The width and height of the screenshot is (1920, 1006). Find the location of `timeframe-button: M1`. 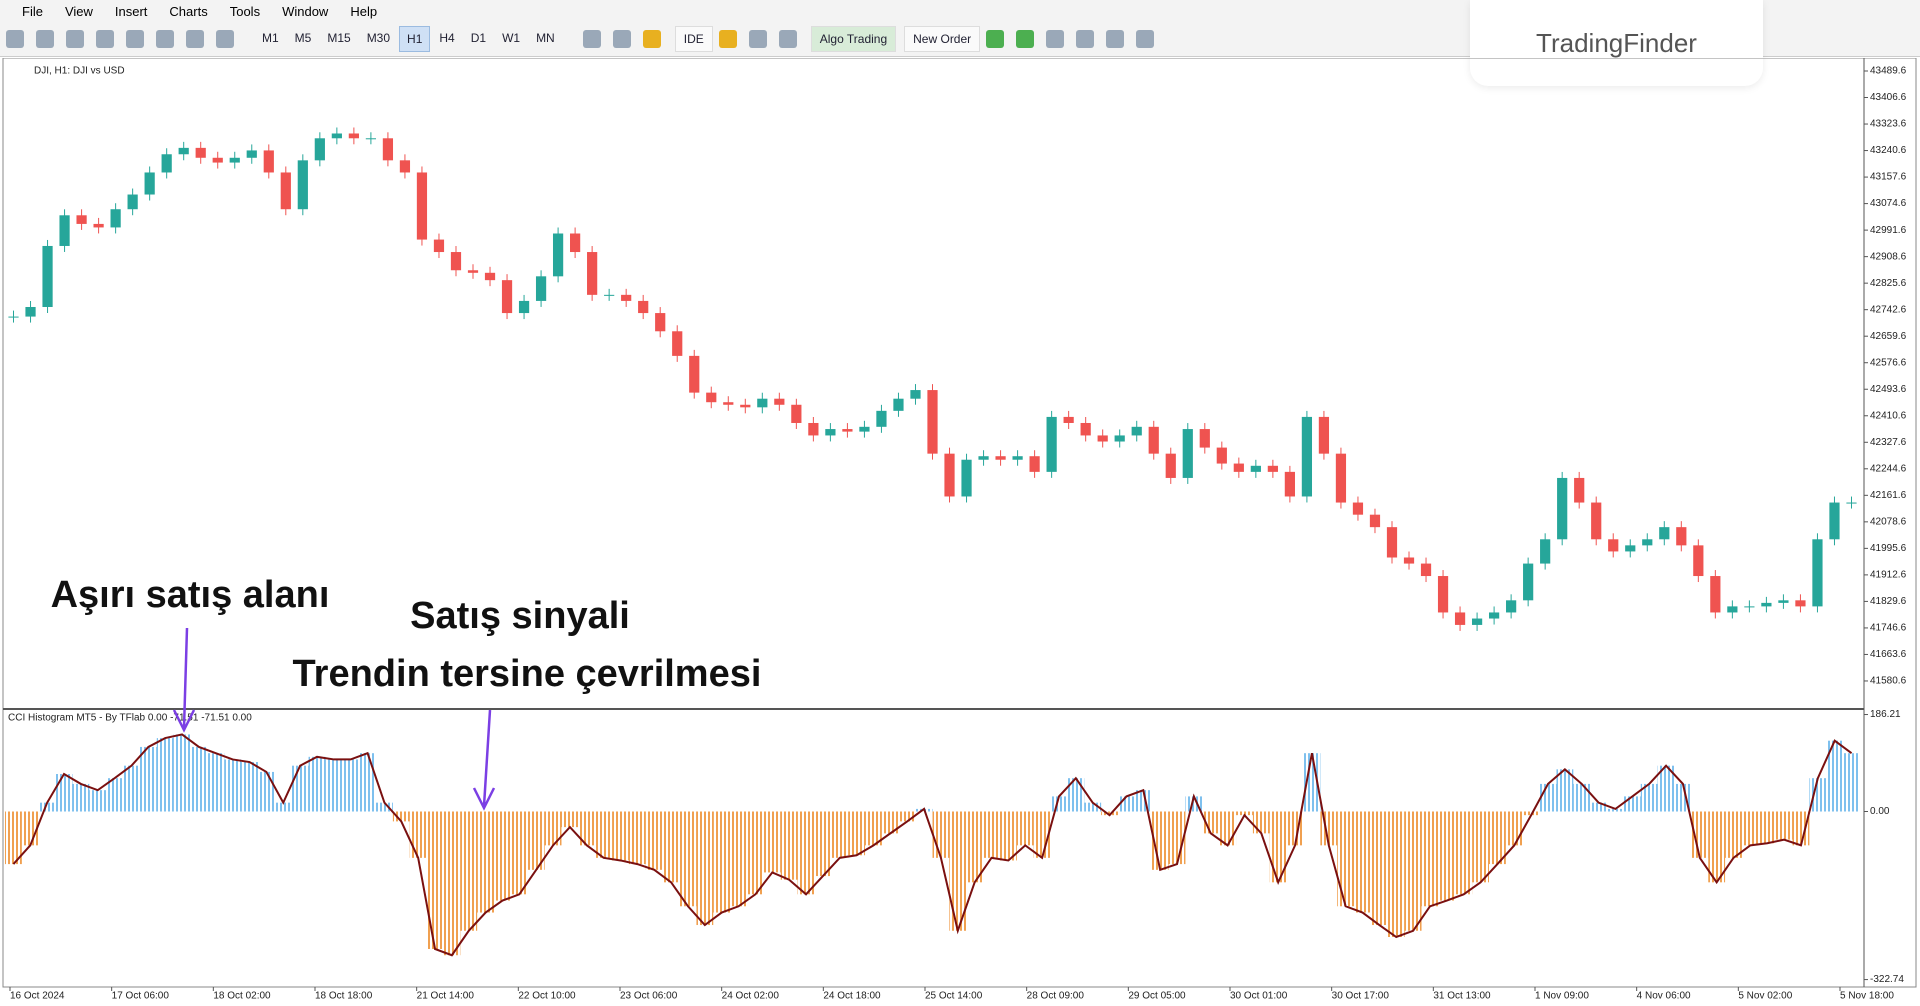

timeframe-button: M1 is located at coordinates (270, 38).